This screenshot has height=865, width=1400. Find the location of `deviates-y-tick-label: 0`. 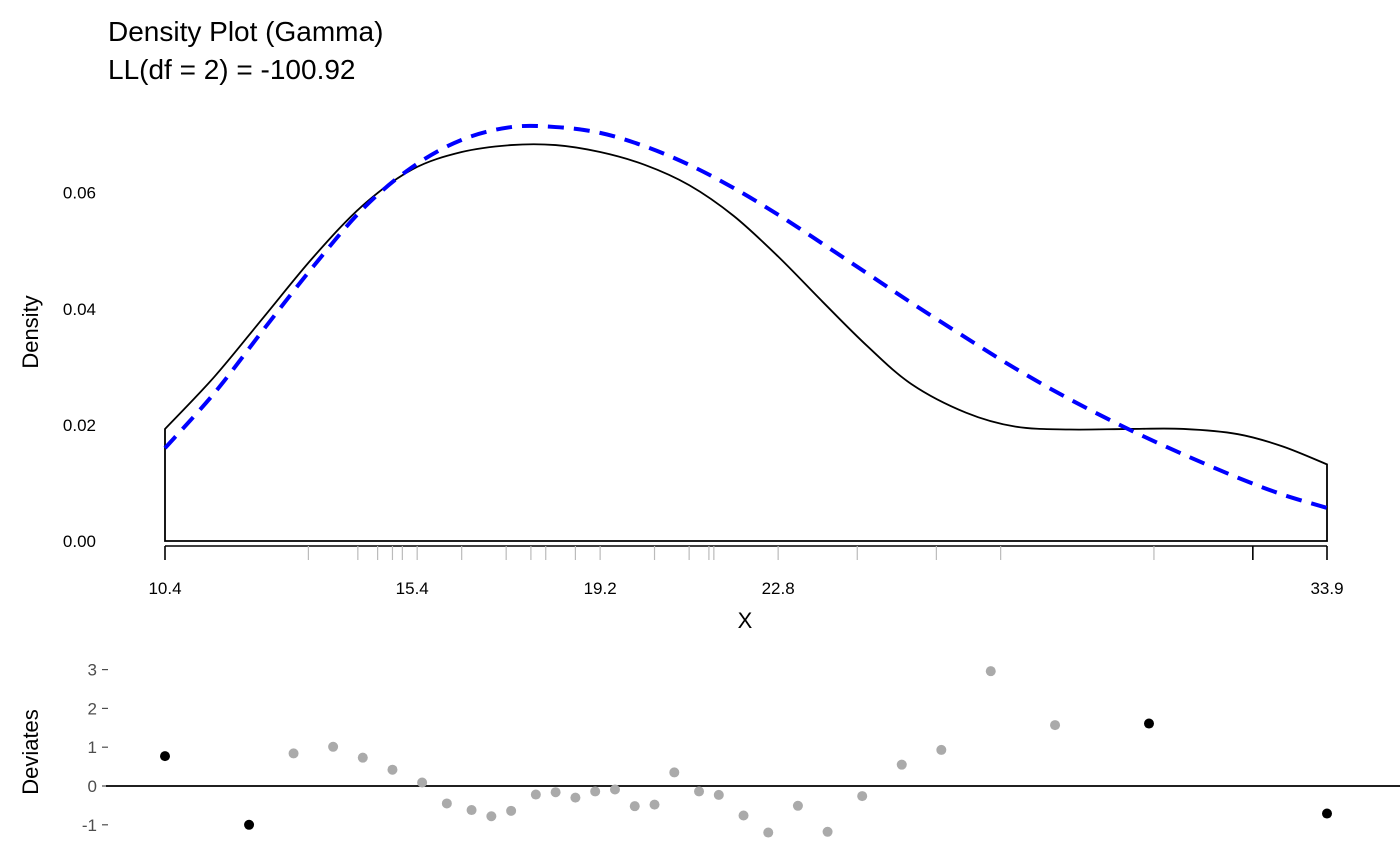

deviates-y-tick-label: 0 is located at coordinates (92, 786).